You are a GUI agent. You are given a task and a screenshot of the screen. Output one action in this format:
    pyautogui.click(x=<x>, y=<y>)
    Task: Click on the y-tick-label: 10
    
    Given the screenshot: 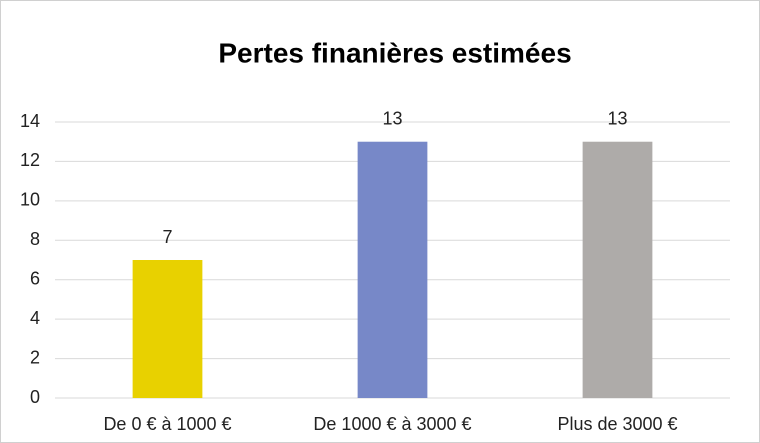 What is the action you would take?
    pyautogui.click(x=30, y=200)
    